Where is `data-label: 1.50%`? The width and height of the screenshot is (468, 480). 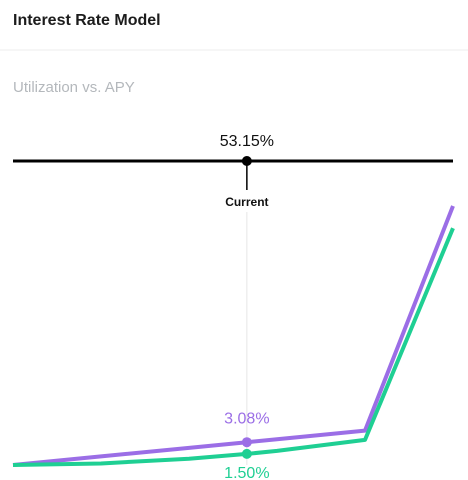 data-label: 1.50% is located at coordinates (246, 472).